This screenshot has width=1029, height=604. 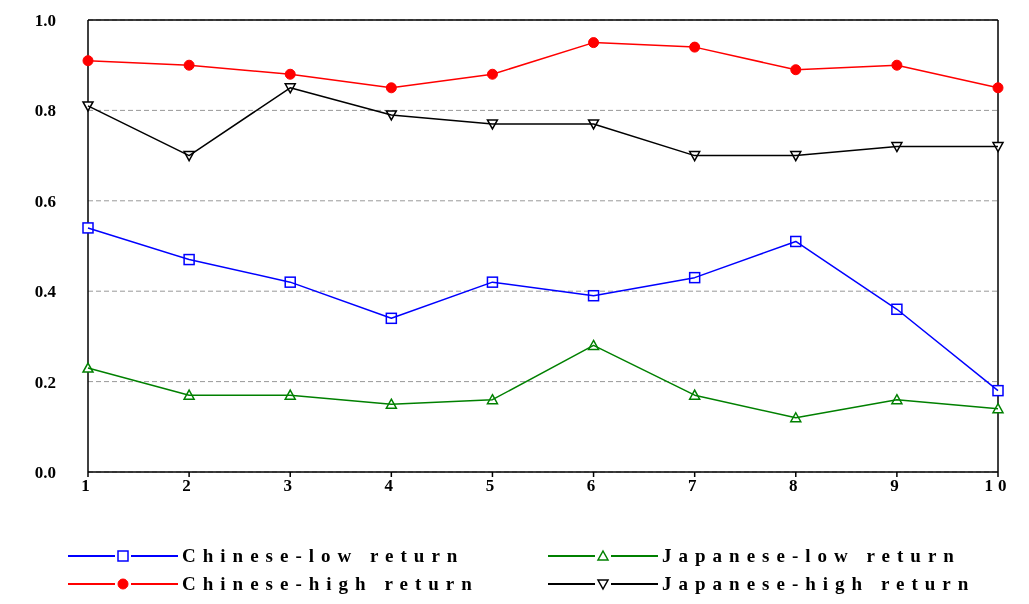 I want to click on x-tick-label: 1, so click(x=88, y=486).